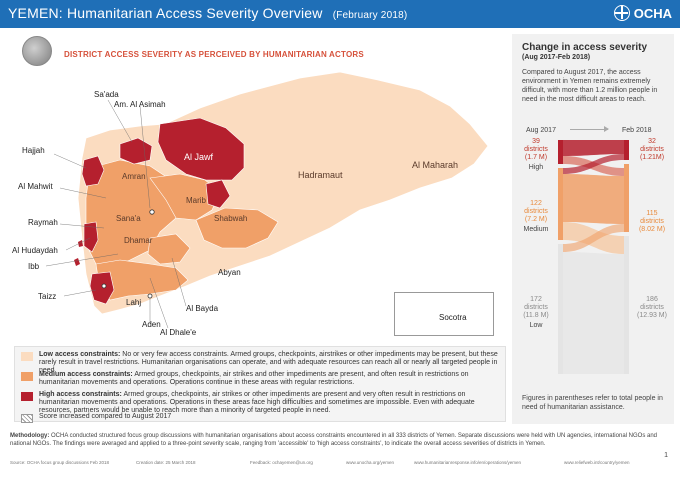 This screenshot has width=680, height=481. I want to click on footer-link-unocha: www.unocha.org/yemen, so click(370, 462).